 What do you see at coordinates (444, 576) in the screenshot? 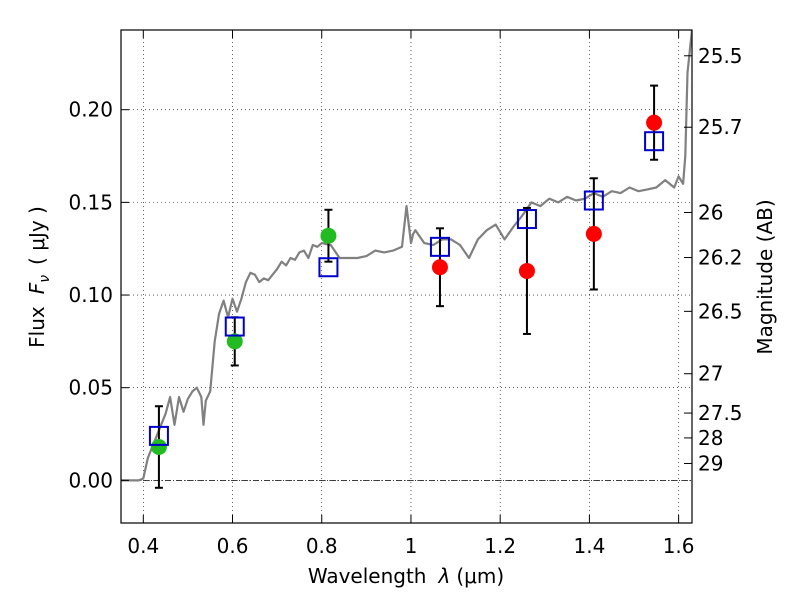
I see `x-axis-label-symbol: λ` at bounding box center [444, 576].